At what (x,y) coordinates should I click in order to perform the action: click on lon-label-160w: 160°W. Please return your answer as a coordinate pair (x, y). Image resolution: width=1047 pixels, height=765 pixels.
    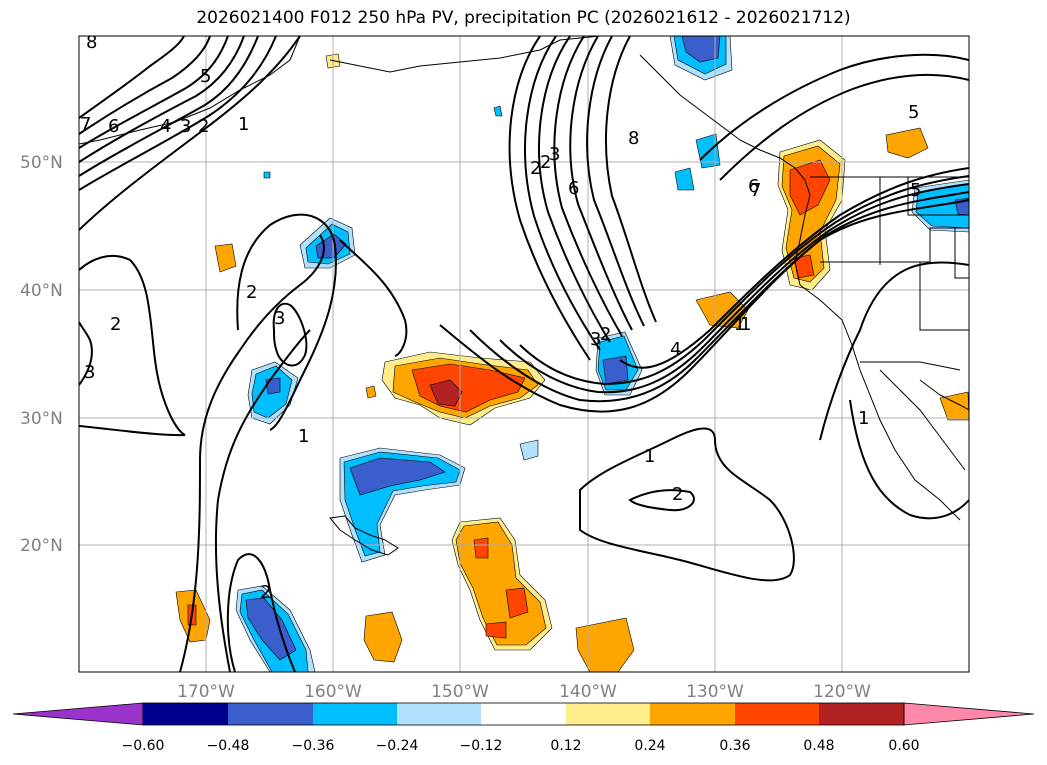
    Looking at the image, I should click on (333, 692).